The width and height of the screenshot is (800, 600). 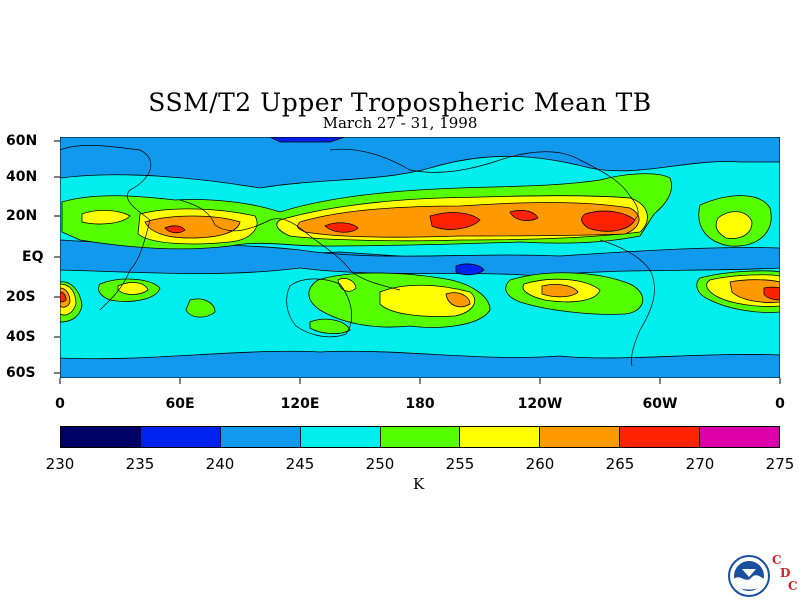 I want to click on lat-label: 40S, so click(x=21, y=337).